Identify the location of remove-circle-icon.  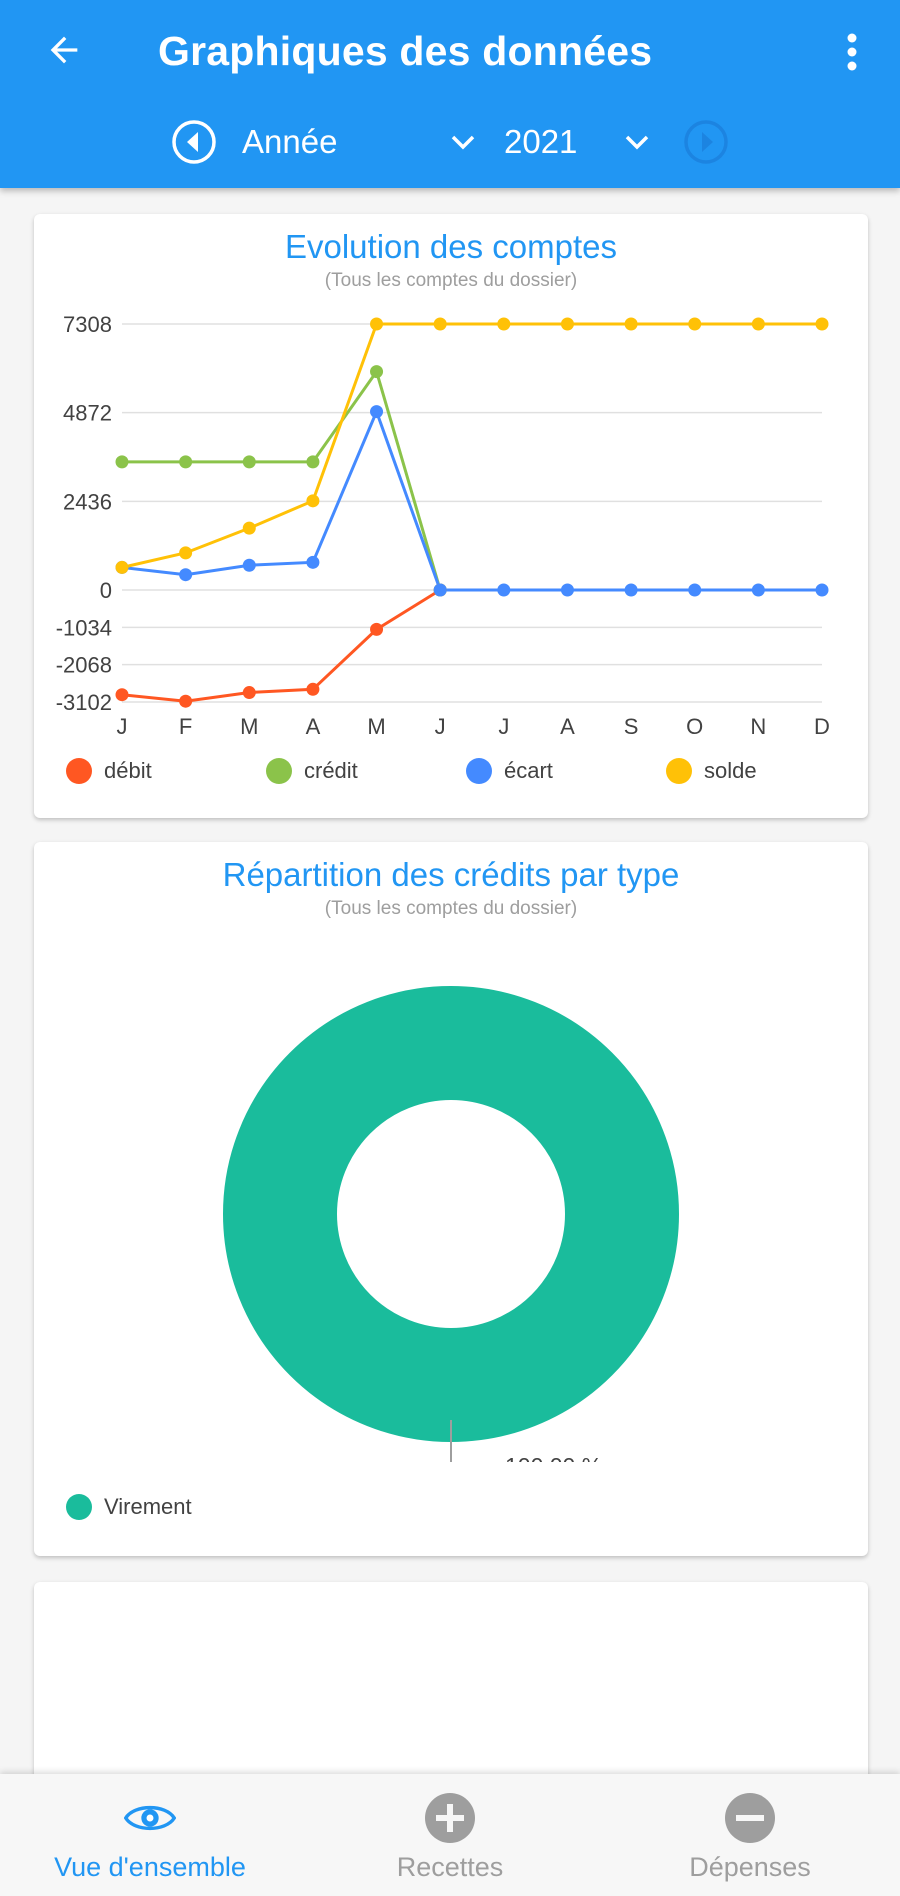
(750, 1818).